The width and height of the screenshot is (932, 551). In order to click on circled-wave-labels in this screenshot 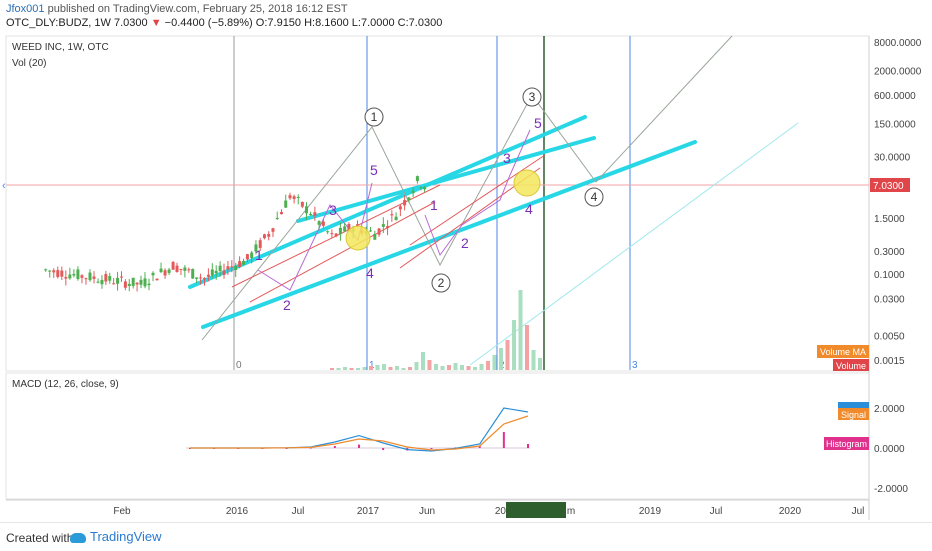, I will do `click(484, 190)`.